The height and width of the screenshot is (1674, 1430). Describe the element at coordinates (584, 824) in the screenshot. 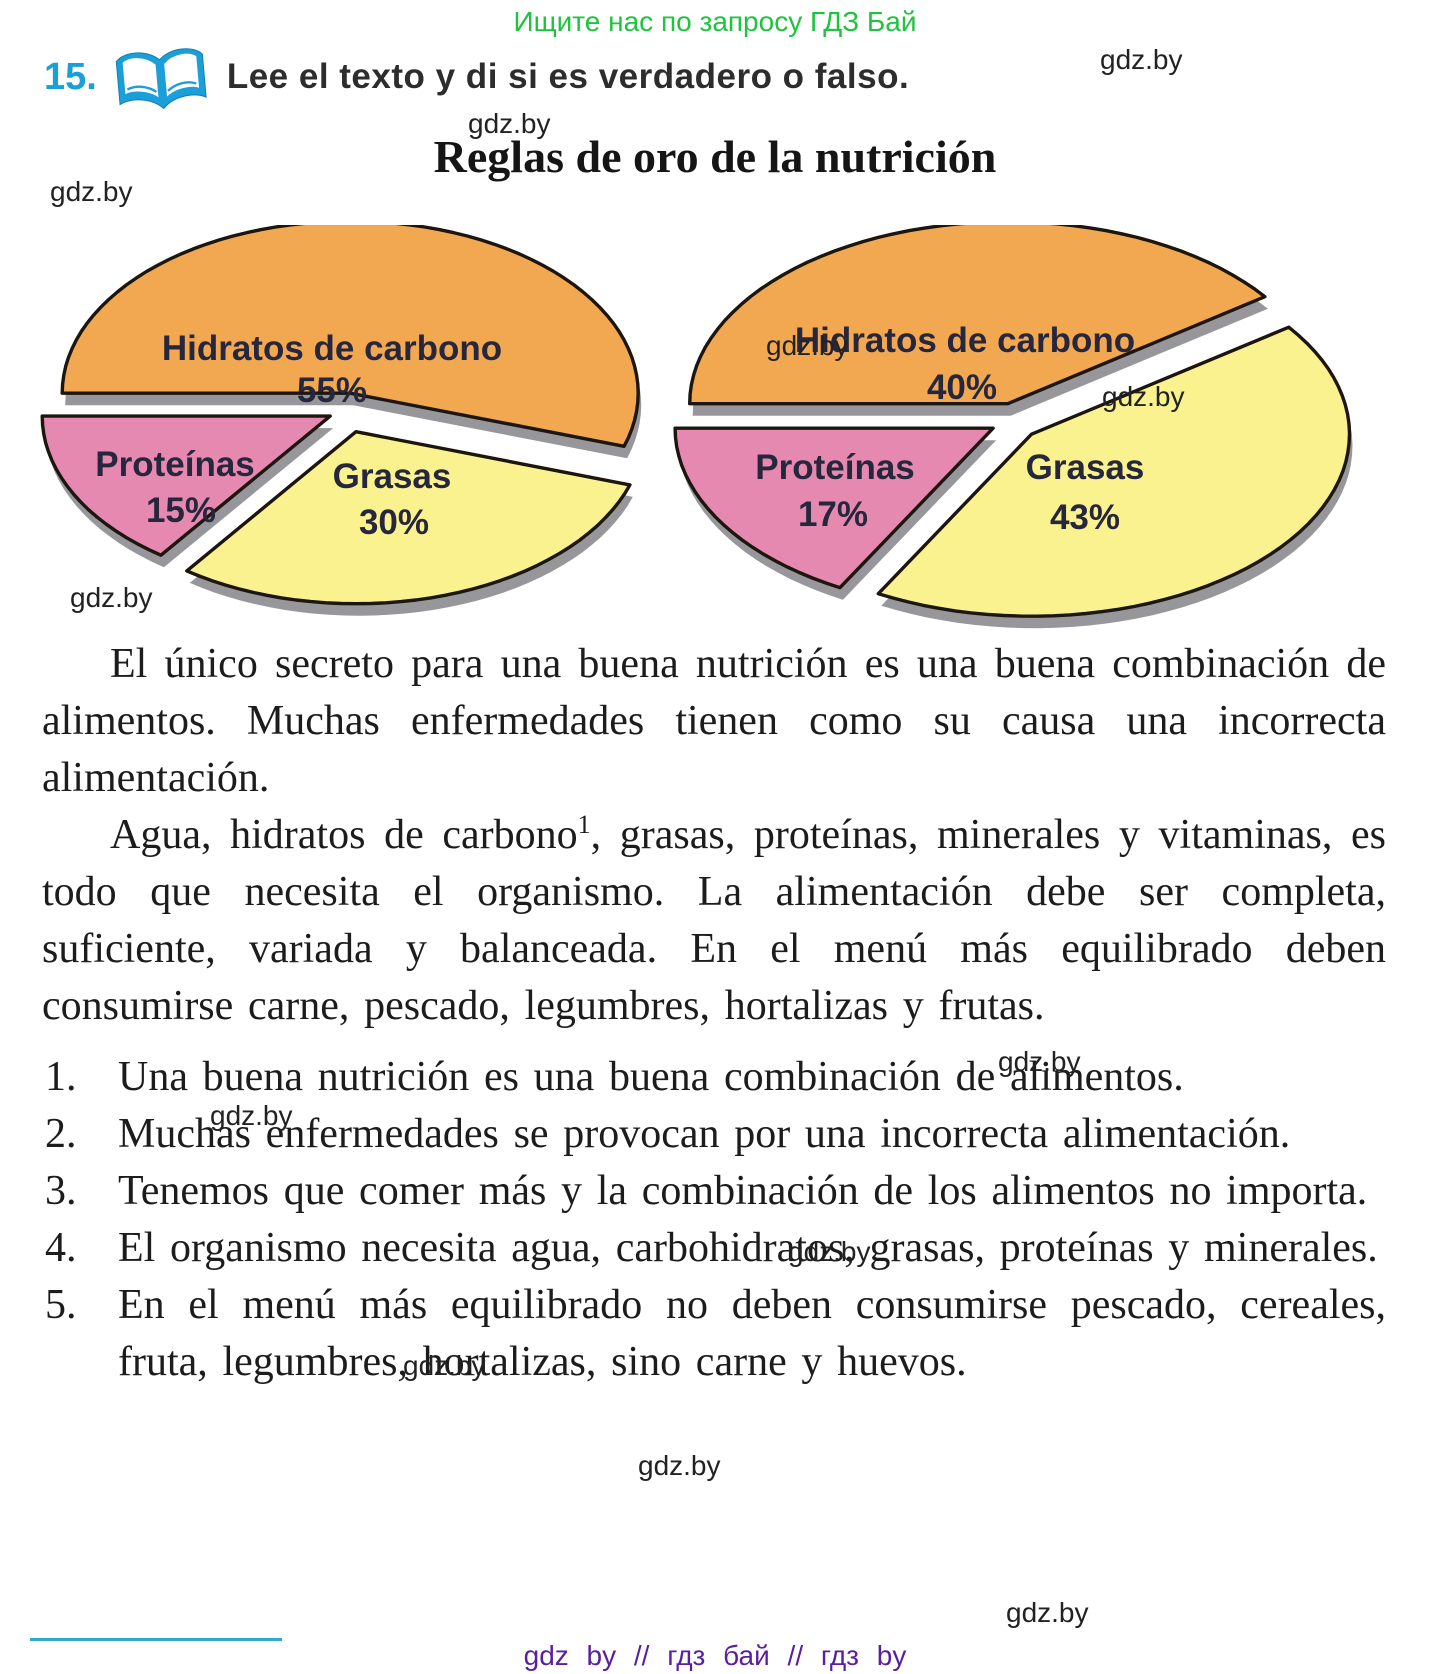

I see `footnote-marker: 1` at that location.